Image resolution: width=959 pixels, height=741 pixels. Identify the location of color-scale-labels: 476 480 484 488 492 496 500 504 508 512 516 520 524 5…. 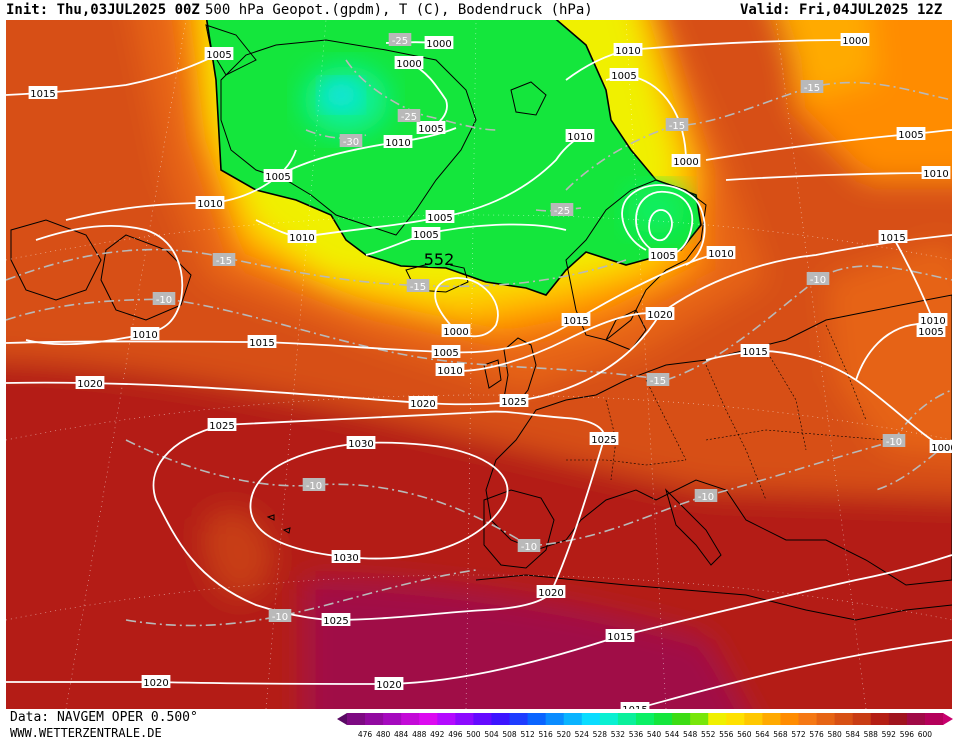
(645, 734).